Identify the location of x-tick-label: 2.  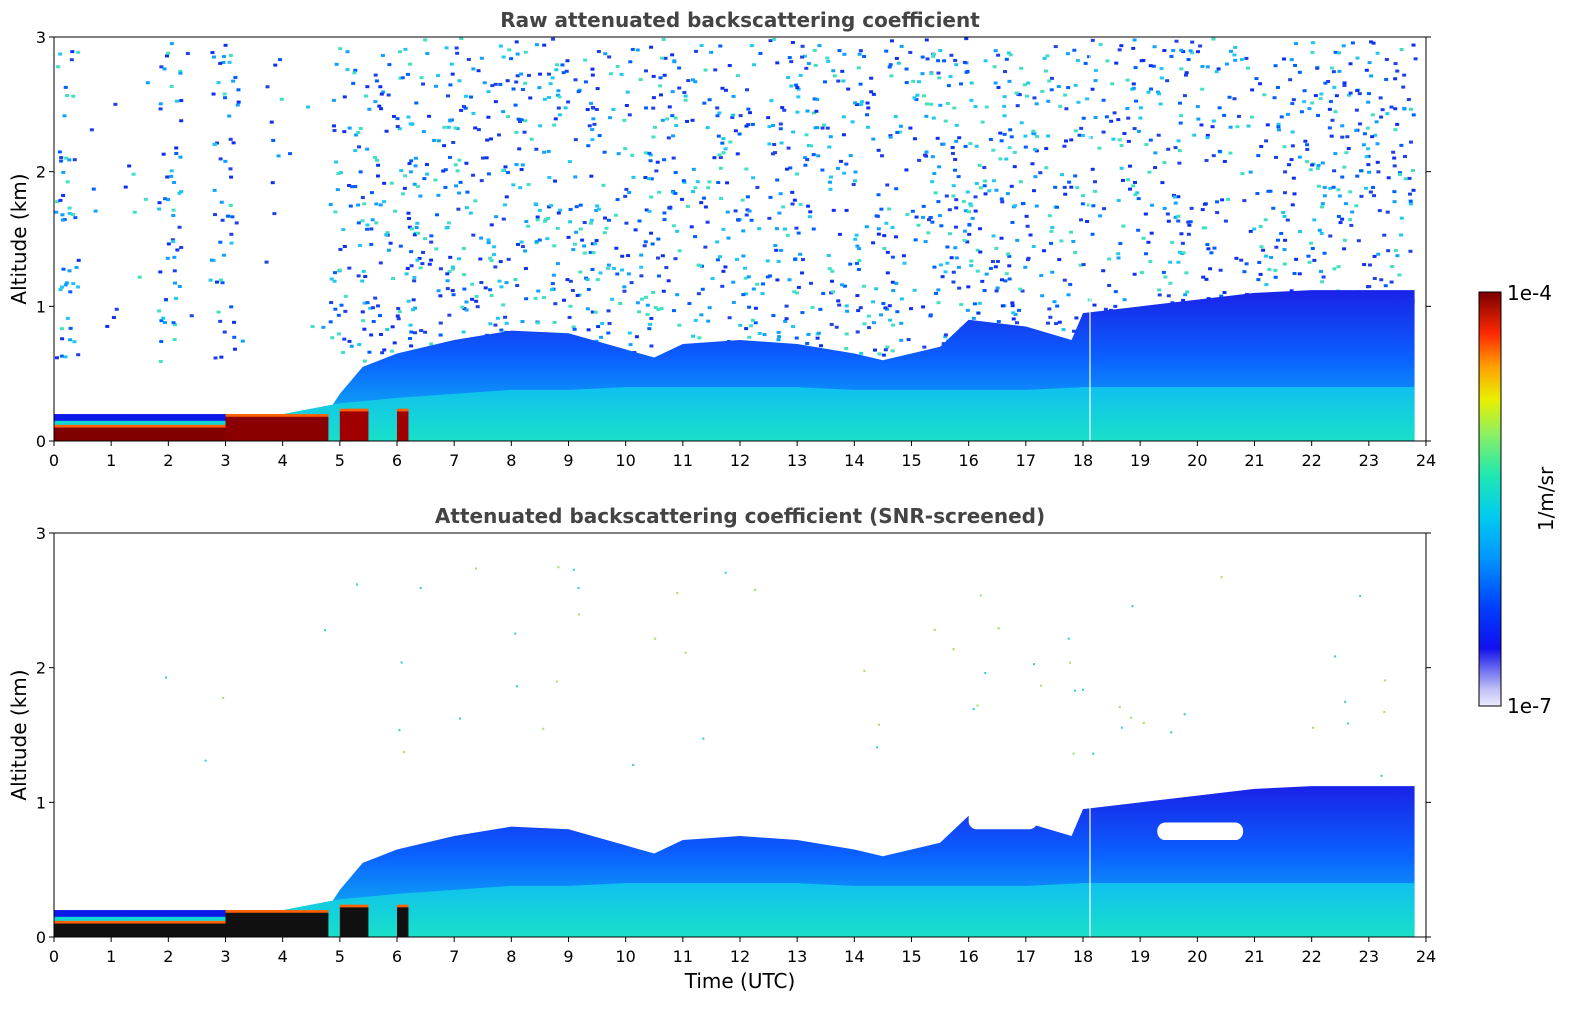
(168, 956).